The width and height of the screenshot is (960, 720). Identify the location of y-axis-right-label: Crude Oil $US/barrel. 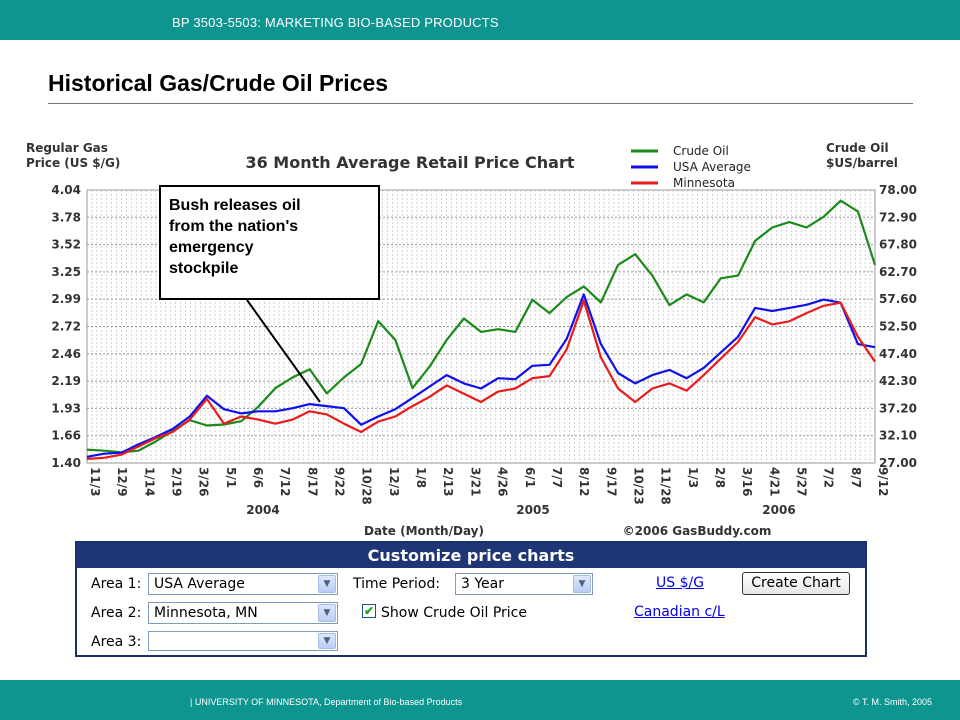
(862, 155).